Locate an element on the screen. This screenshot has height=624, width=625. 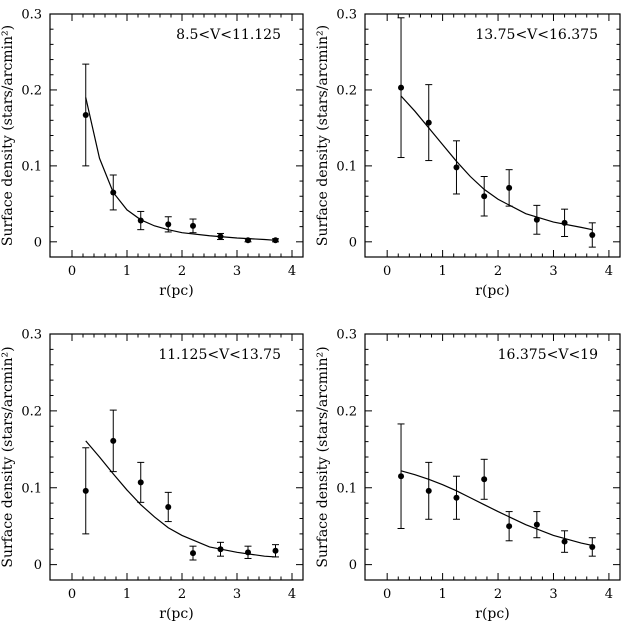
panel-title: 13.75<V<16.375 is located at coordinates (536, 35).